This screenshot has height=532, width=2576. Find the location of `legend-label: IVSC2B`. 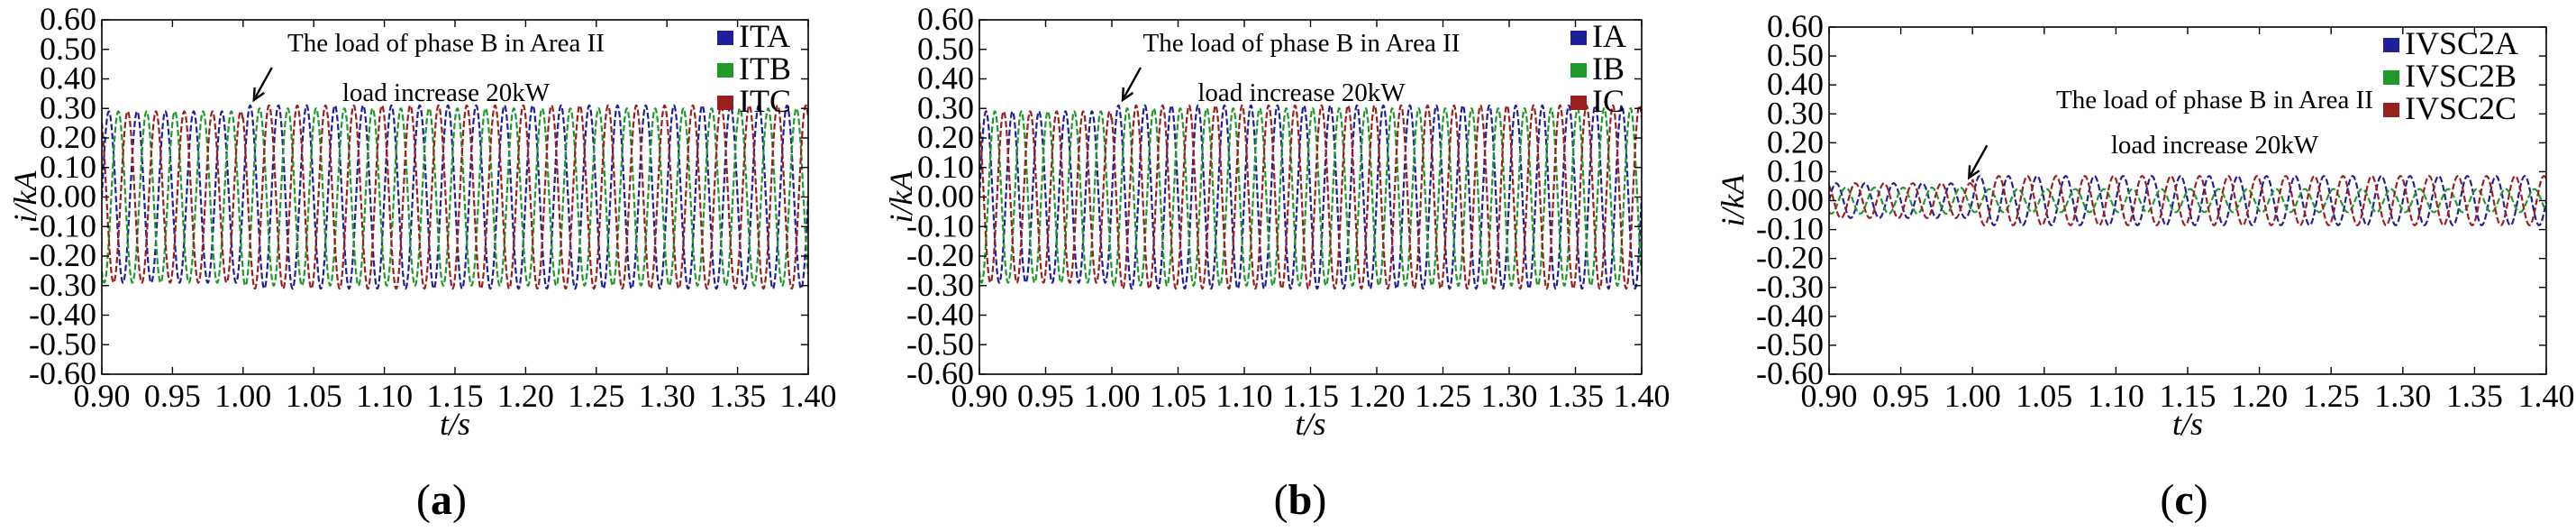

legend-label: IVSC2B is located at coordinates (2461, 76).